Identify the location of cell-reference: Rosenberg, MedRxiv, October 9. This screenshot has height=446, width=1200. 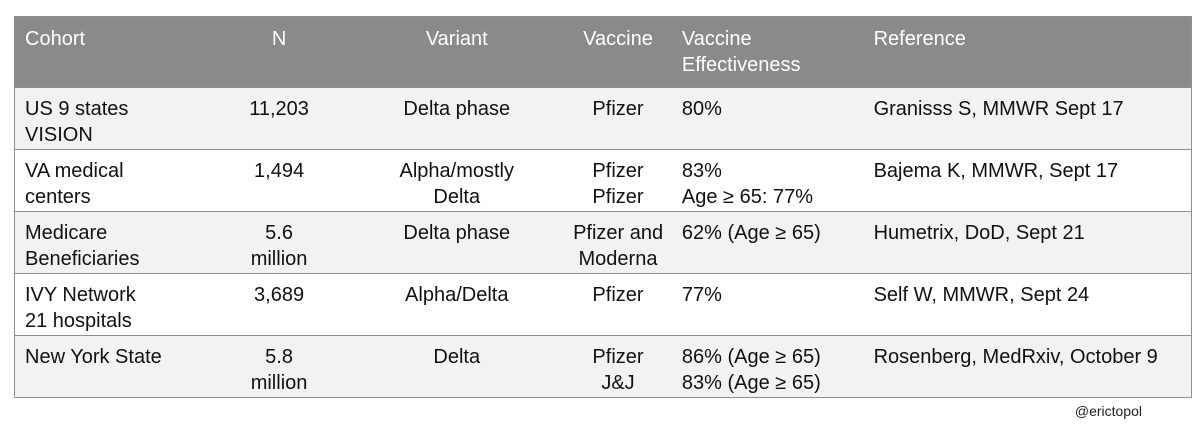
(1015, 357).